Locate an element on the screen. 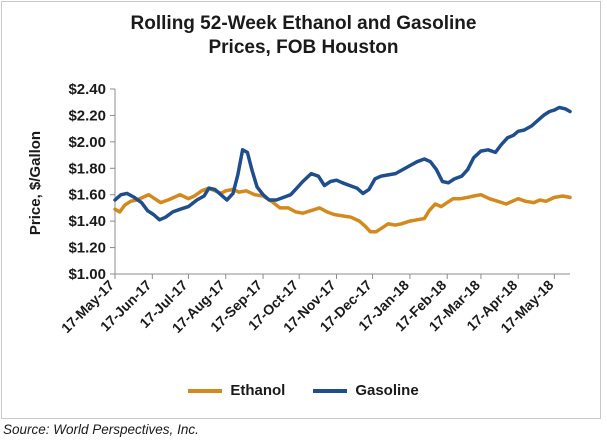 This screenshot has width=607, height=441. legend-label-ethanol: Ethanol is located at coordinates (258, 390).